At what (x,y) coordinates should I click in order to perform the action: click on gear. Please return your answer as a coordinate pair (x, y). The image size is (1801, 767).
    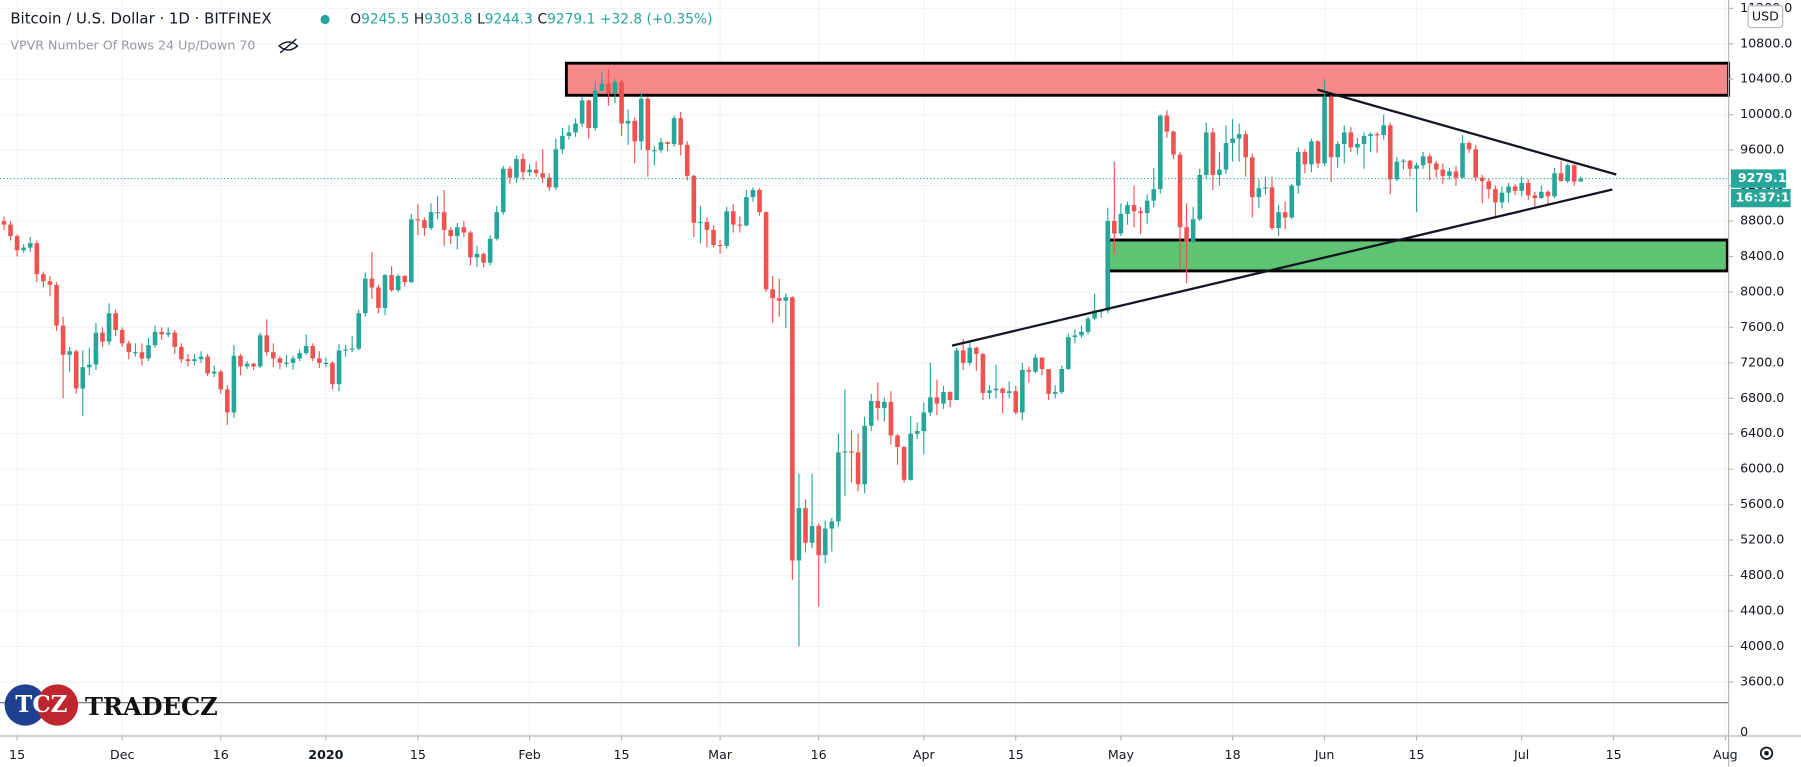
    Looking at the image, I should click on (1766, 753).